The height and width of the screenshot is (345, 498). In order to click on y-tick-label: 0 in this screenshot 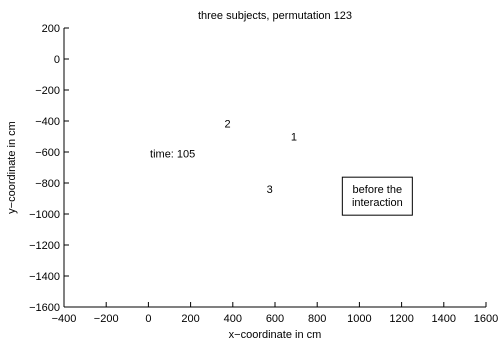, I will do `click(57, 60)`.